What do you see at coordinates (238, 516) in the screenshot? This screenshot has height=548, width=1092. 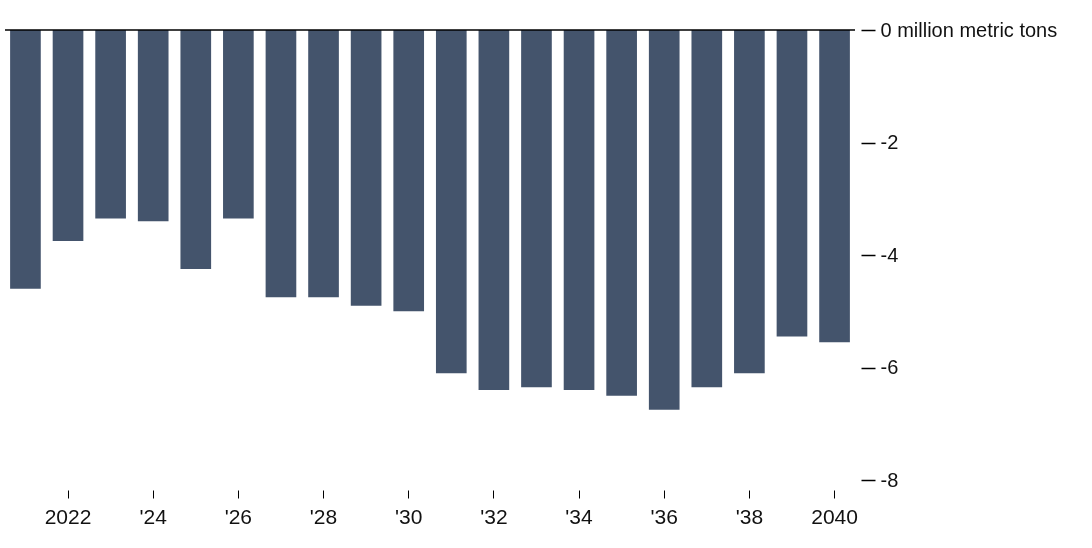 I see `x-tick-label: '26` at bounding box center [238, 516].